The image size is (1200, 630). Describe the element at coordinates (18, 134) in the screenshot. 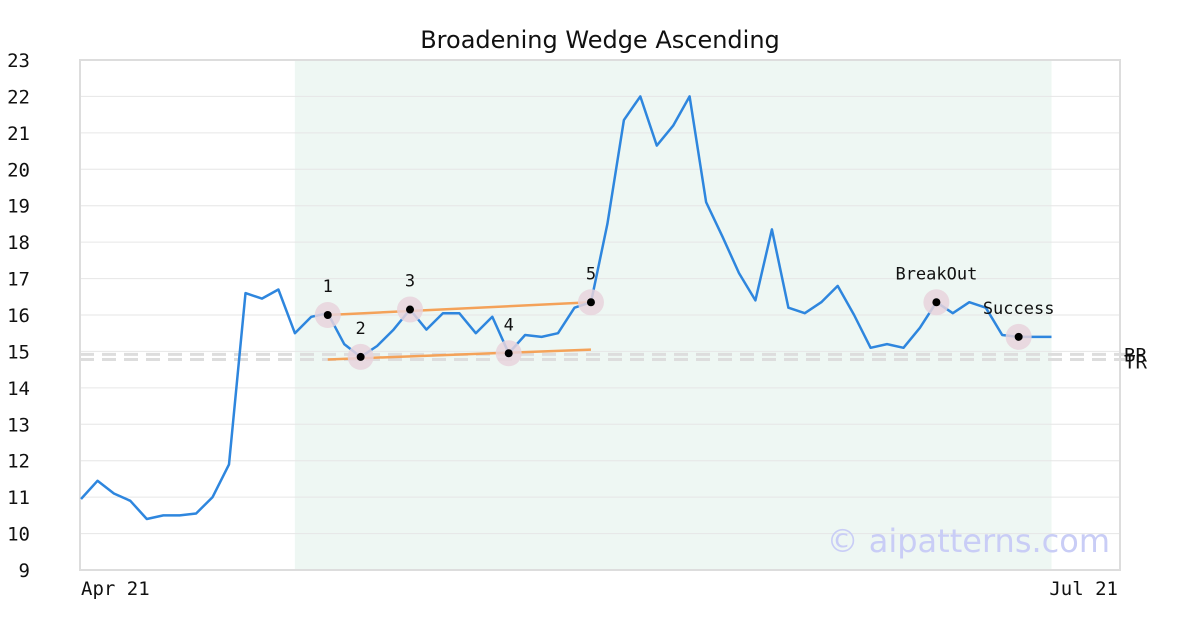

I see `y-tick-label: 21` at that location.